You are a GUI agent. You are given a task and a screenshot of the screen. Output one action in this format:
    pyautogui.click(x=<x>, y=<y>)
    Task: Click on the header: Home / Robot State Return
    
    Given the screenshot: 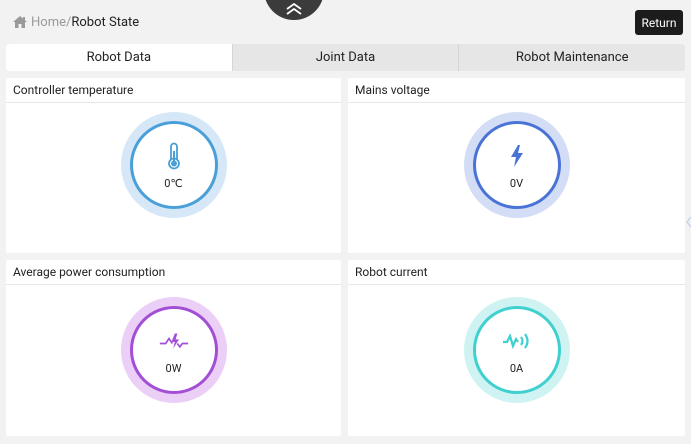 What is the action you would take?
    pyautogui.click(x=345, y=21)
    